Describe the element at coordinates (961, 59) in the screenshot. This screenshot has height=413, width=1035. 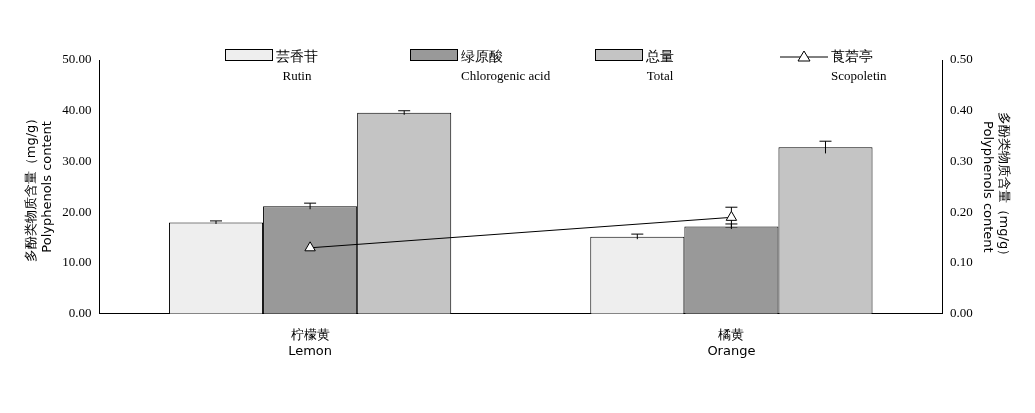
I see `y2-tick-label: 0.50` at that location.